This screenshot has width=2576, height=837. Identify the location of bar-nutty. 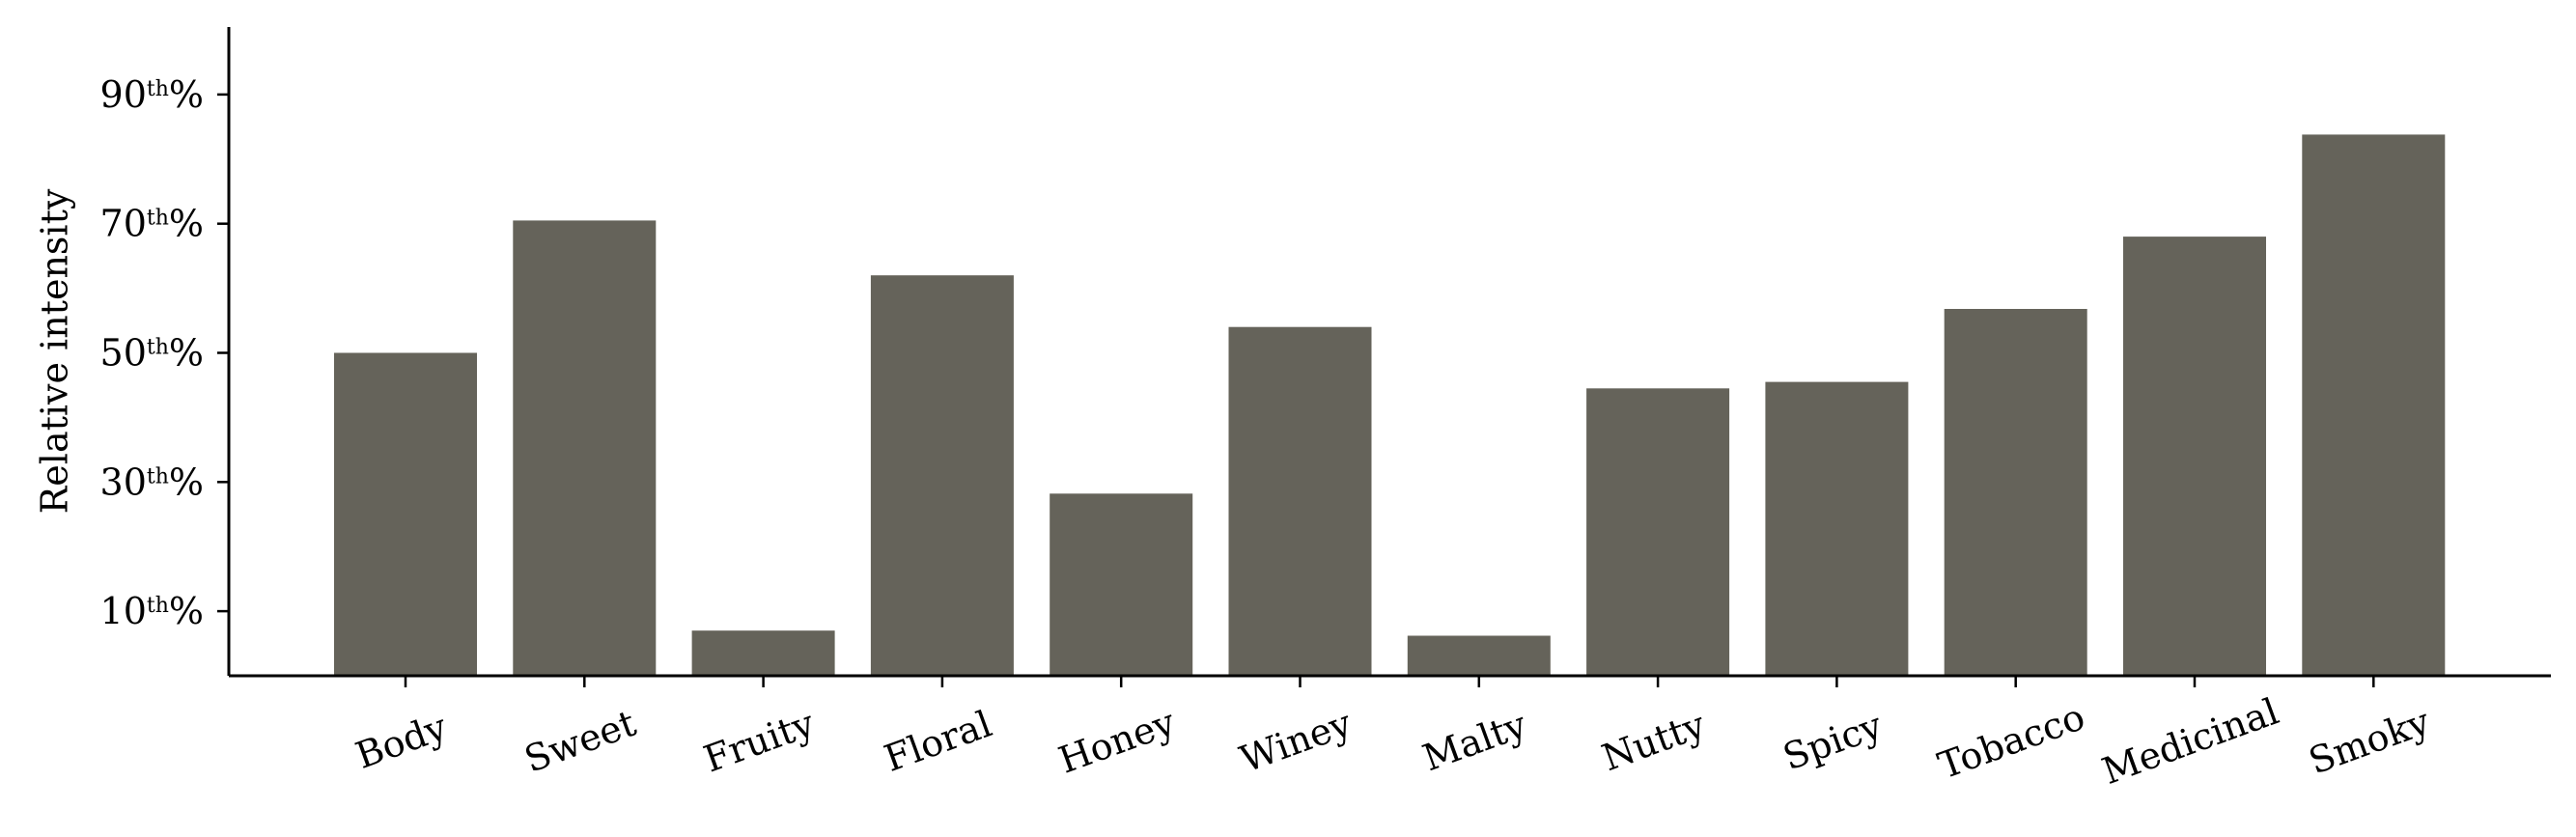
(1658, 532).